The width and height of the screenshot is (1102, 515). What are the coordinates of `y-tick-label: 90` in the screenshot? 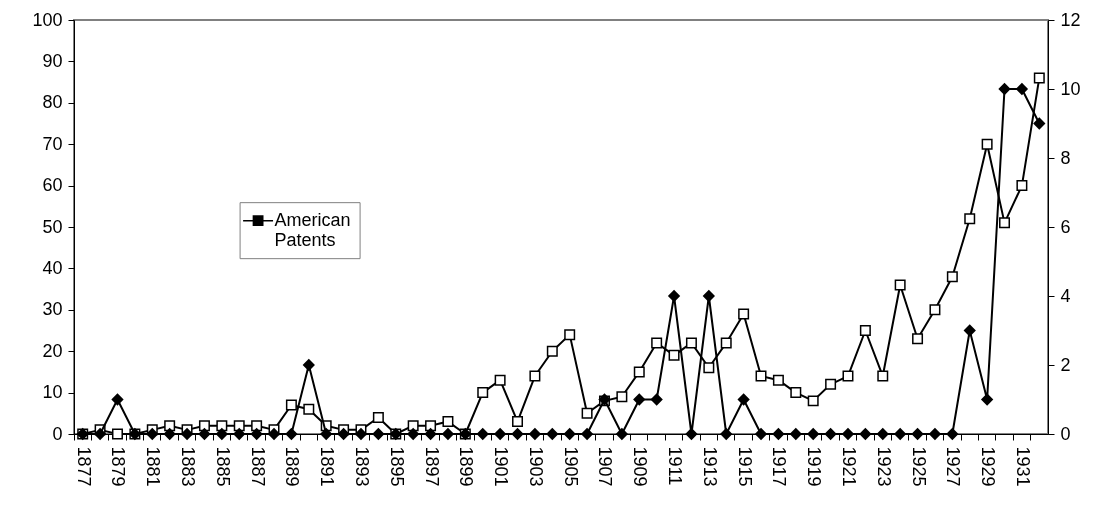 It's located at (52, 60).